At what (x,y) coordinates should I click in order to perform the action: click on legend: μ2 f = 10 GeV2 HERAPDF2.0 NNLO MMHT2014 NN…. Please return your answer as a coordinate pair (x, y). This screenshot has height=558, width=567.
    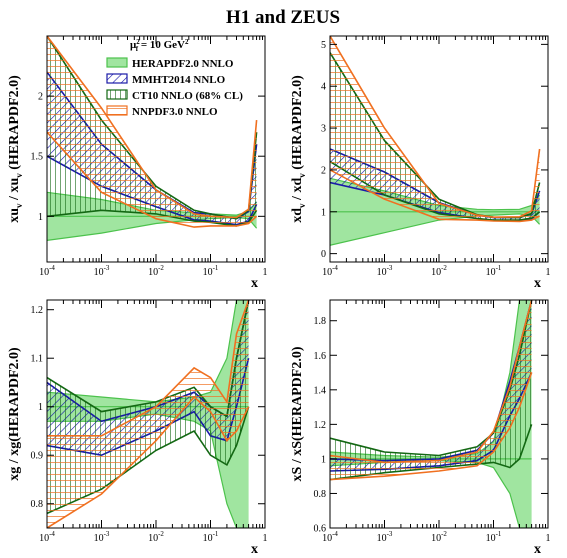
    Looking at the image, I should click on (174, 78).